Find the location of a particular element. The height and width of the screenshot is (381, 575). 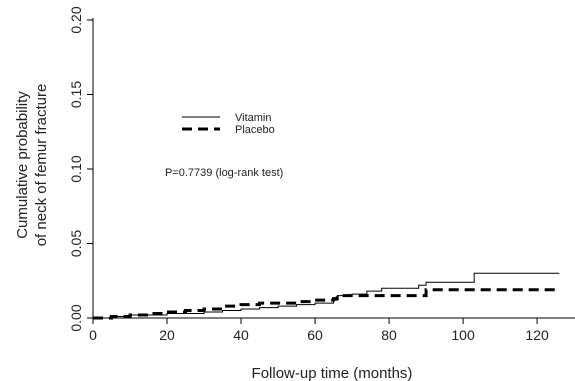

y-tick-label: 0.05 is located at coordinates (76, 243).